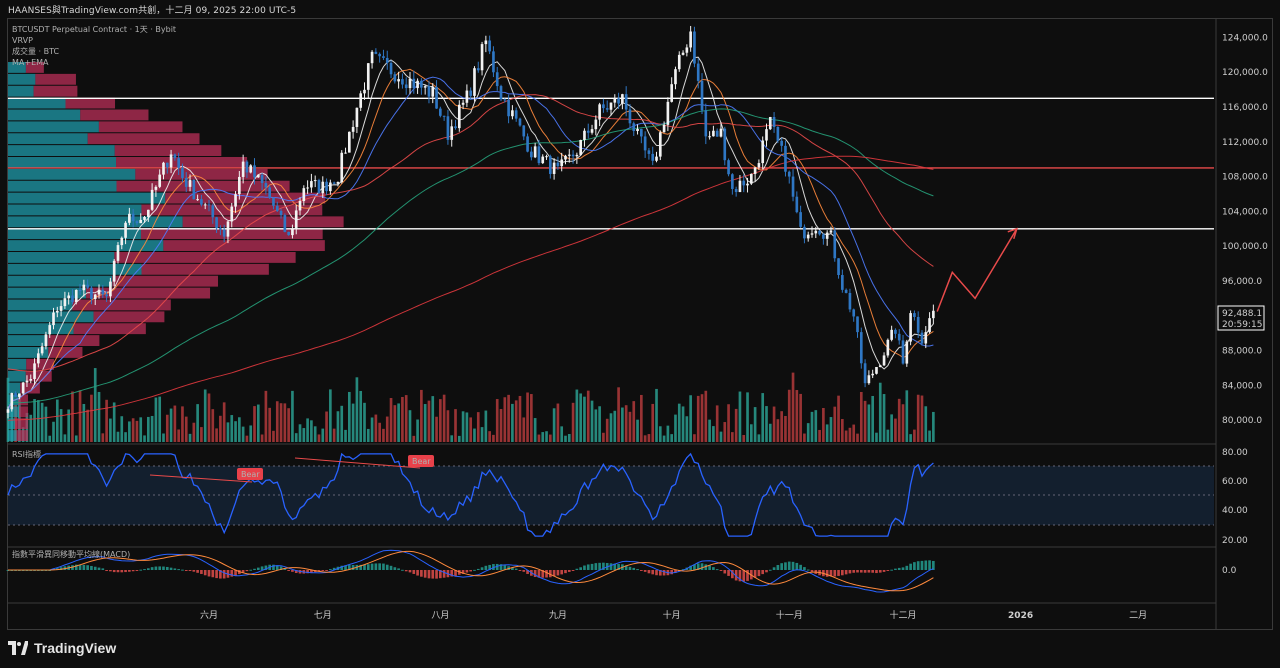  I want to click on legend-volume: 成交量 · BTC, so click(36, 51).